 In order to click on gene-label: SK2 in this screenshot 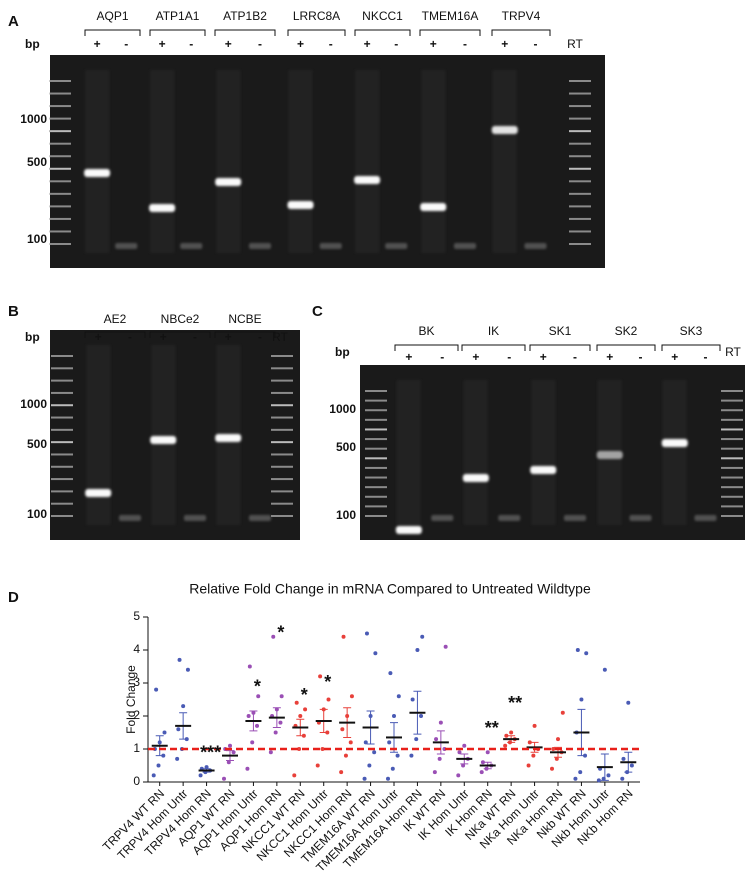, I will do `click(626, 331)`.